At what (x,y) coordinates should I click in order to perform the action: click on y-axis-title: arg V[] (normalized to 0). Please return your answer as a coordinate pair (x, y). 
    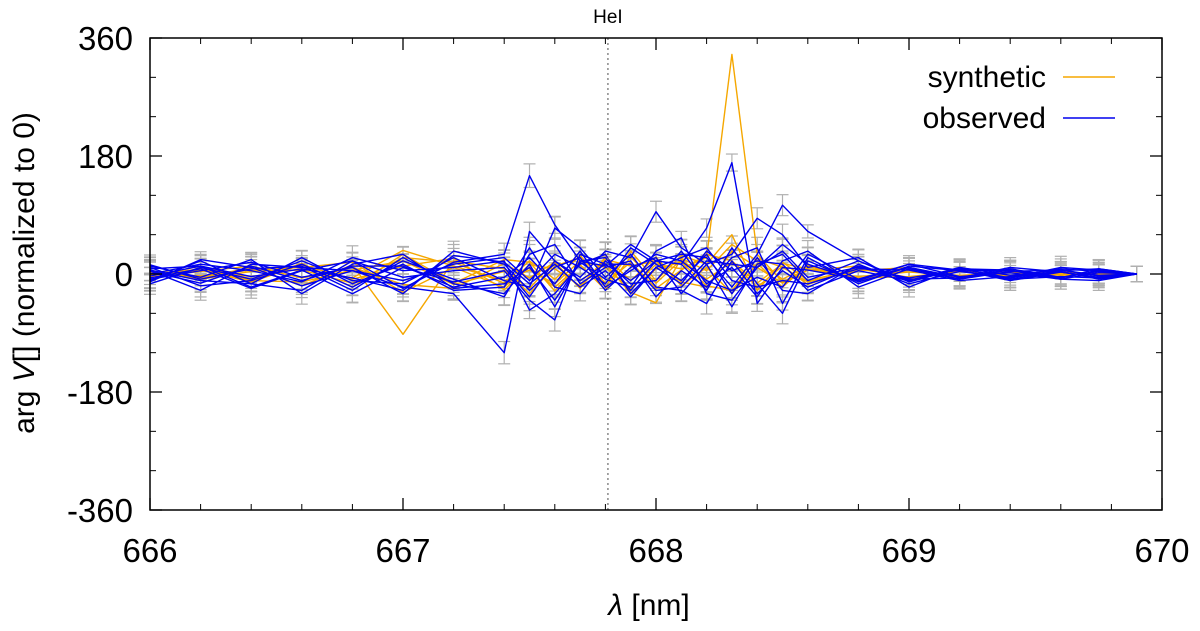
    Looking at the image, I should click on (24, 273).